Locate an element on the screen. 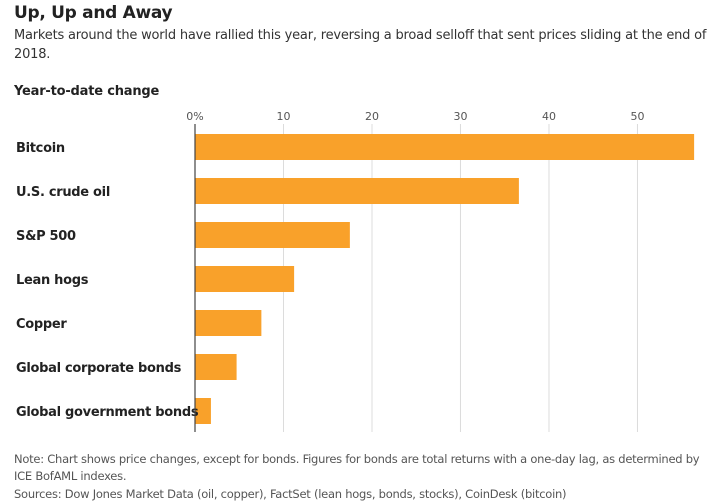 Image resolution: width=720 pixels, height=504 pixels. x-tick-label: 10 is located at coordinates (283, 116).